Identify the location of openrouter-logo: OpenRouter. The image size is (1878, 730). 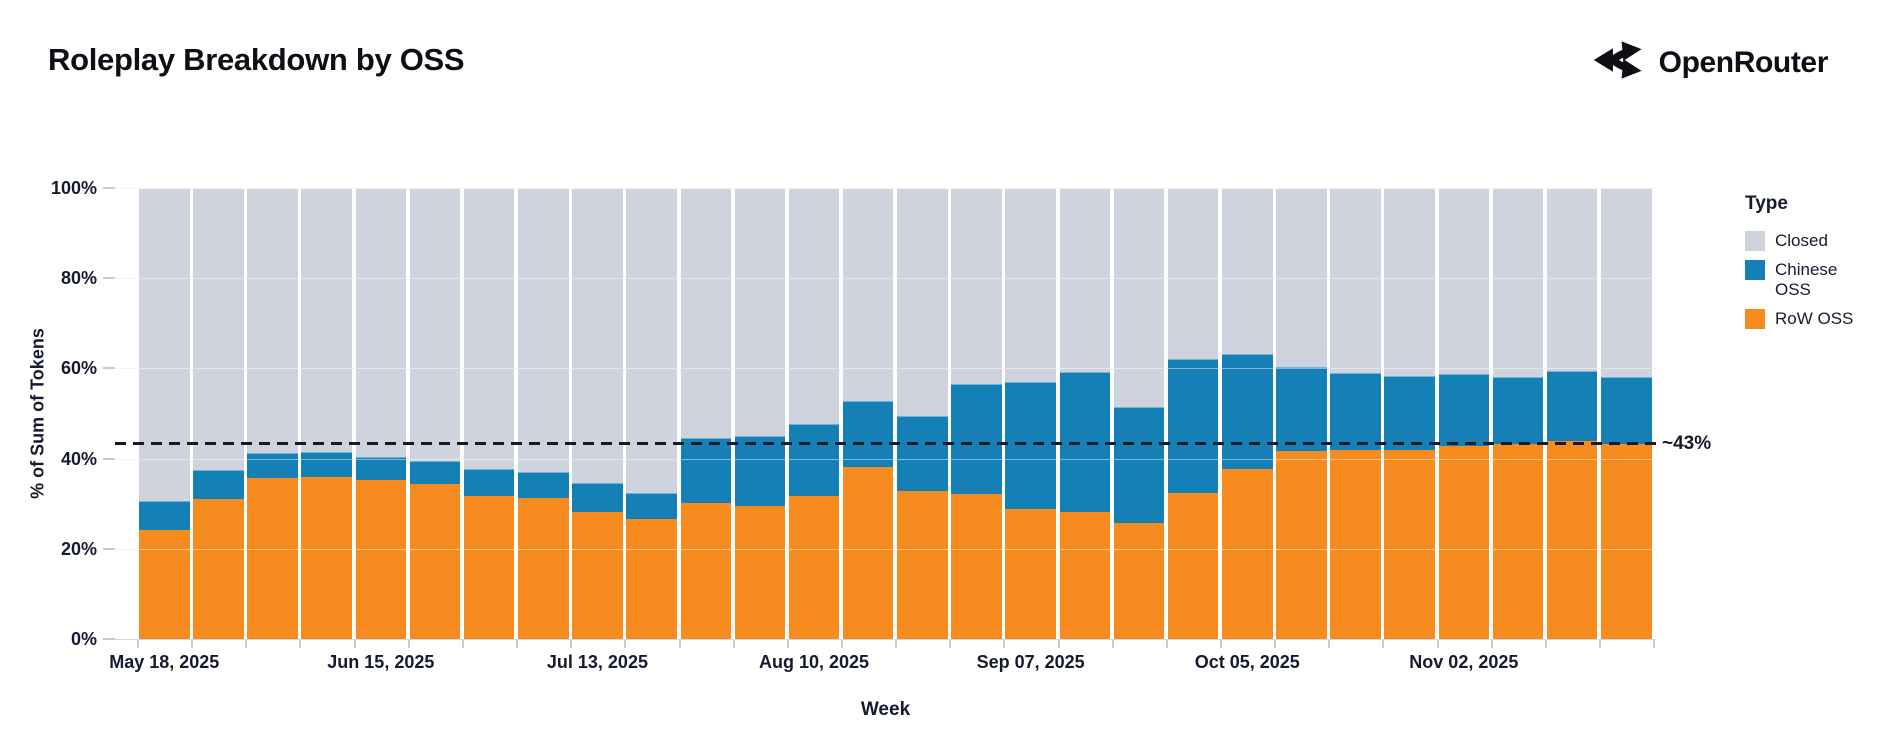
(1710, 62).